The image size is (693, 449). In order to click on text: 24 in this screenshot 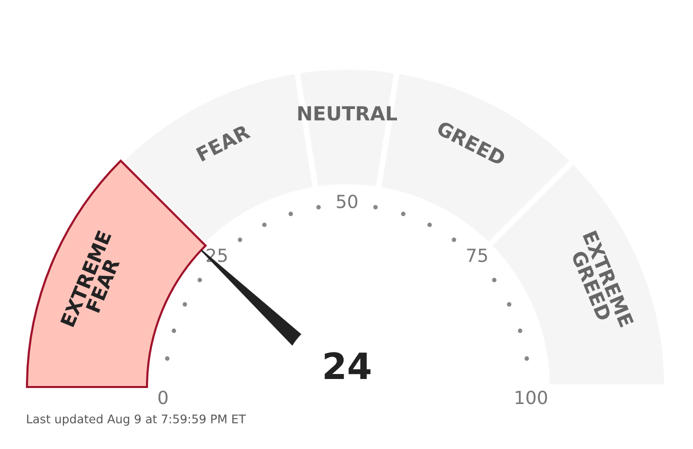, I will do `click(347, 365)`.